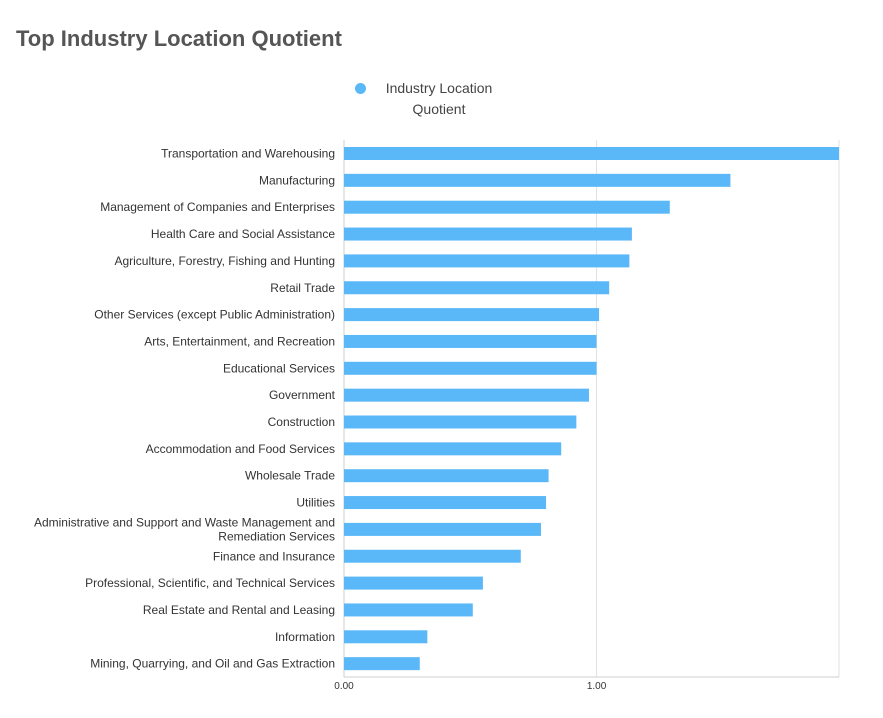  I want to click on category-label: Accommodation and Food Services, so click(240, 449).